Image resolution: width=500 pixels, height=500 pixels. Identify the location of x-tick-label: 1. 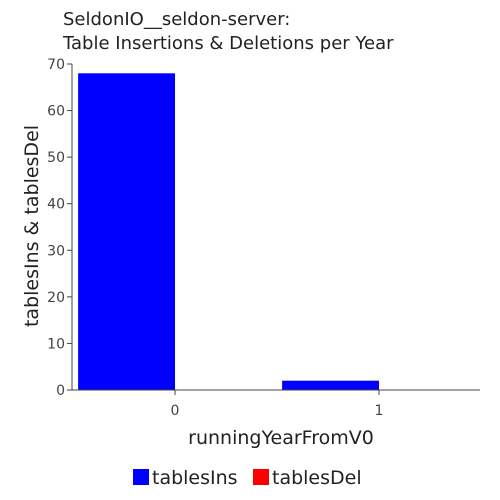
(379, 411).